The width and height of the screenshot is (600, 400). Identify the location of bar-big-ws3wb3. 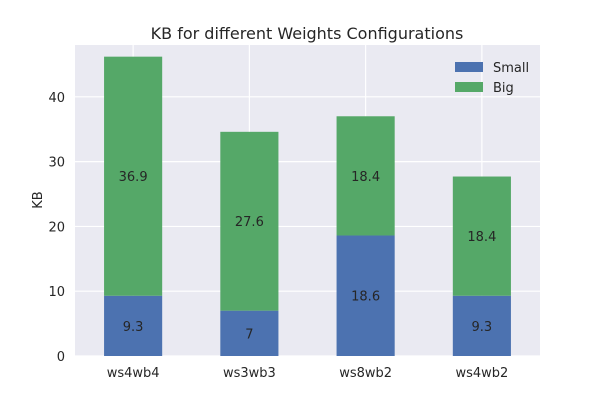
(249, 221).